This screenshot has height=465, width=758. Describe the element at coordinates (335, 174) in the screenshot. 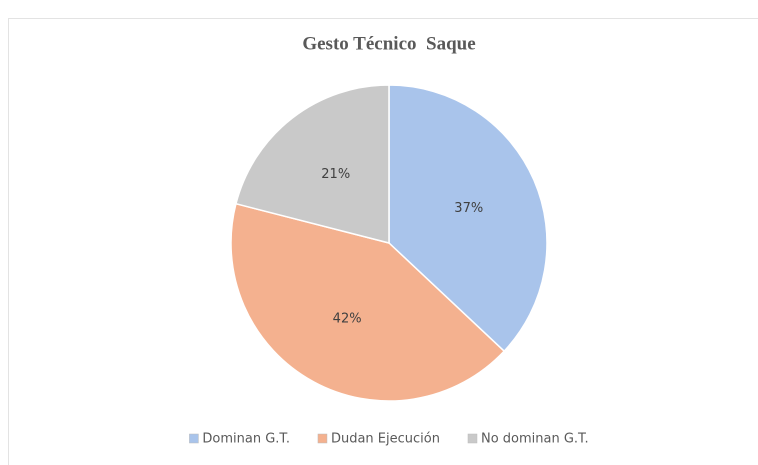

I see `data-label: 21%` at that location.